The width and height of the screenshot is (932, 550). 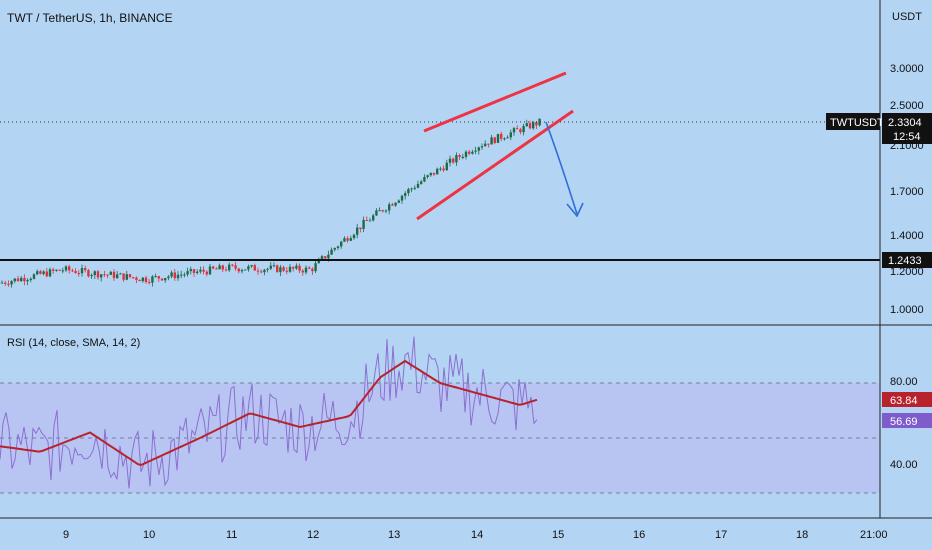 What do you see at coordinates (857, 123) in the screenshot?
I see `symbol-tag-label: TWTUSDT` at bounding box center [857, 123].